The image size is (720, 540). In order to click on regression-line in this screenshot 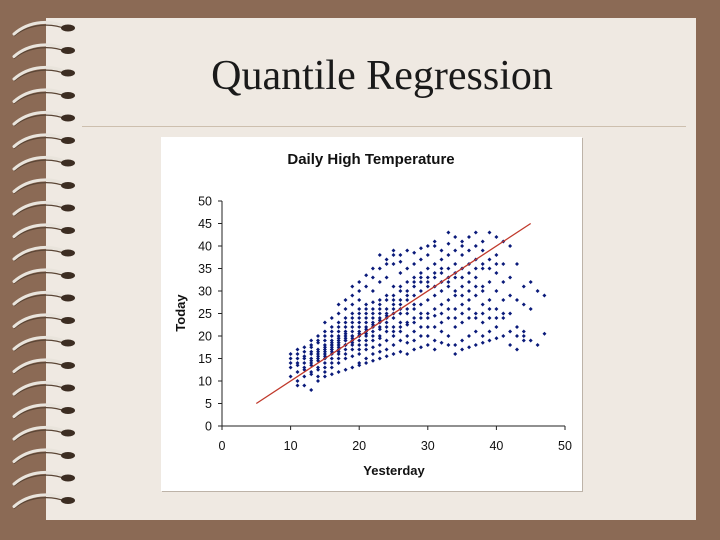, I will do `click(393, 313)`.